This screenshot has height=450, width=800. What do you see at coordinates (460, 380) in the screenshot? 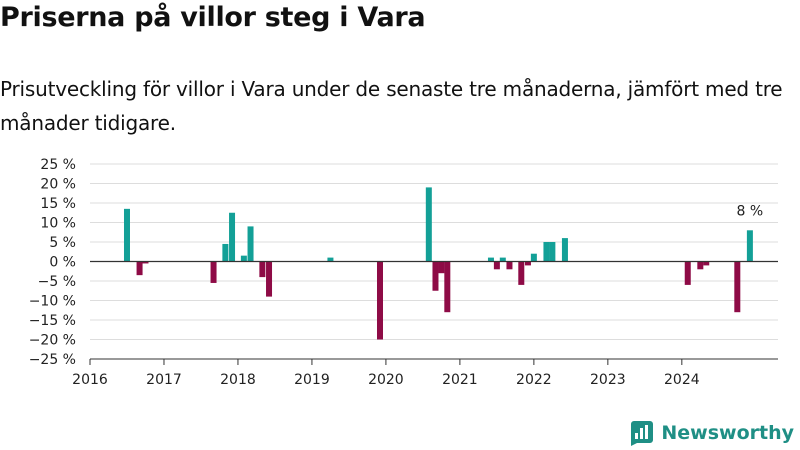
I see `x-tick-label: 2021` at bounding box center [460, 380].